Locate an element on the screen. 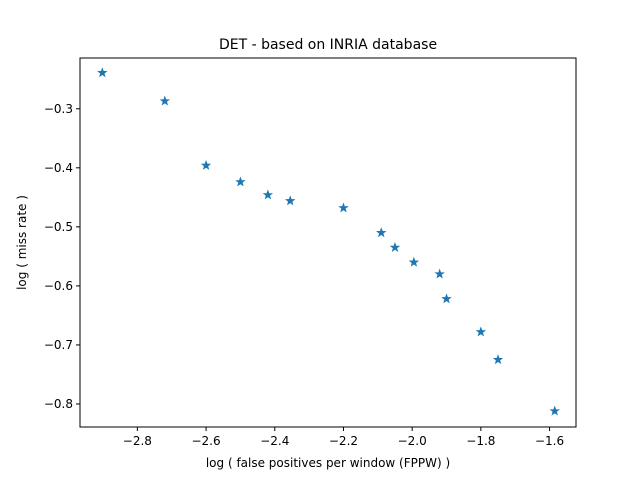 The image size is (640, 484). y-tick-label: −0.4 is located at coordinates (58, 168).